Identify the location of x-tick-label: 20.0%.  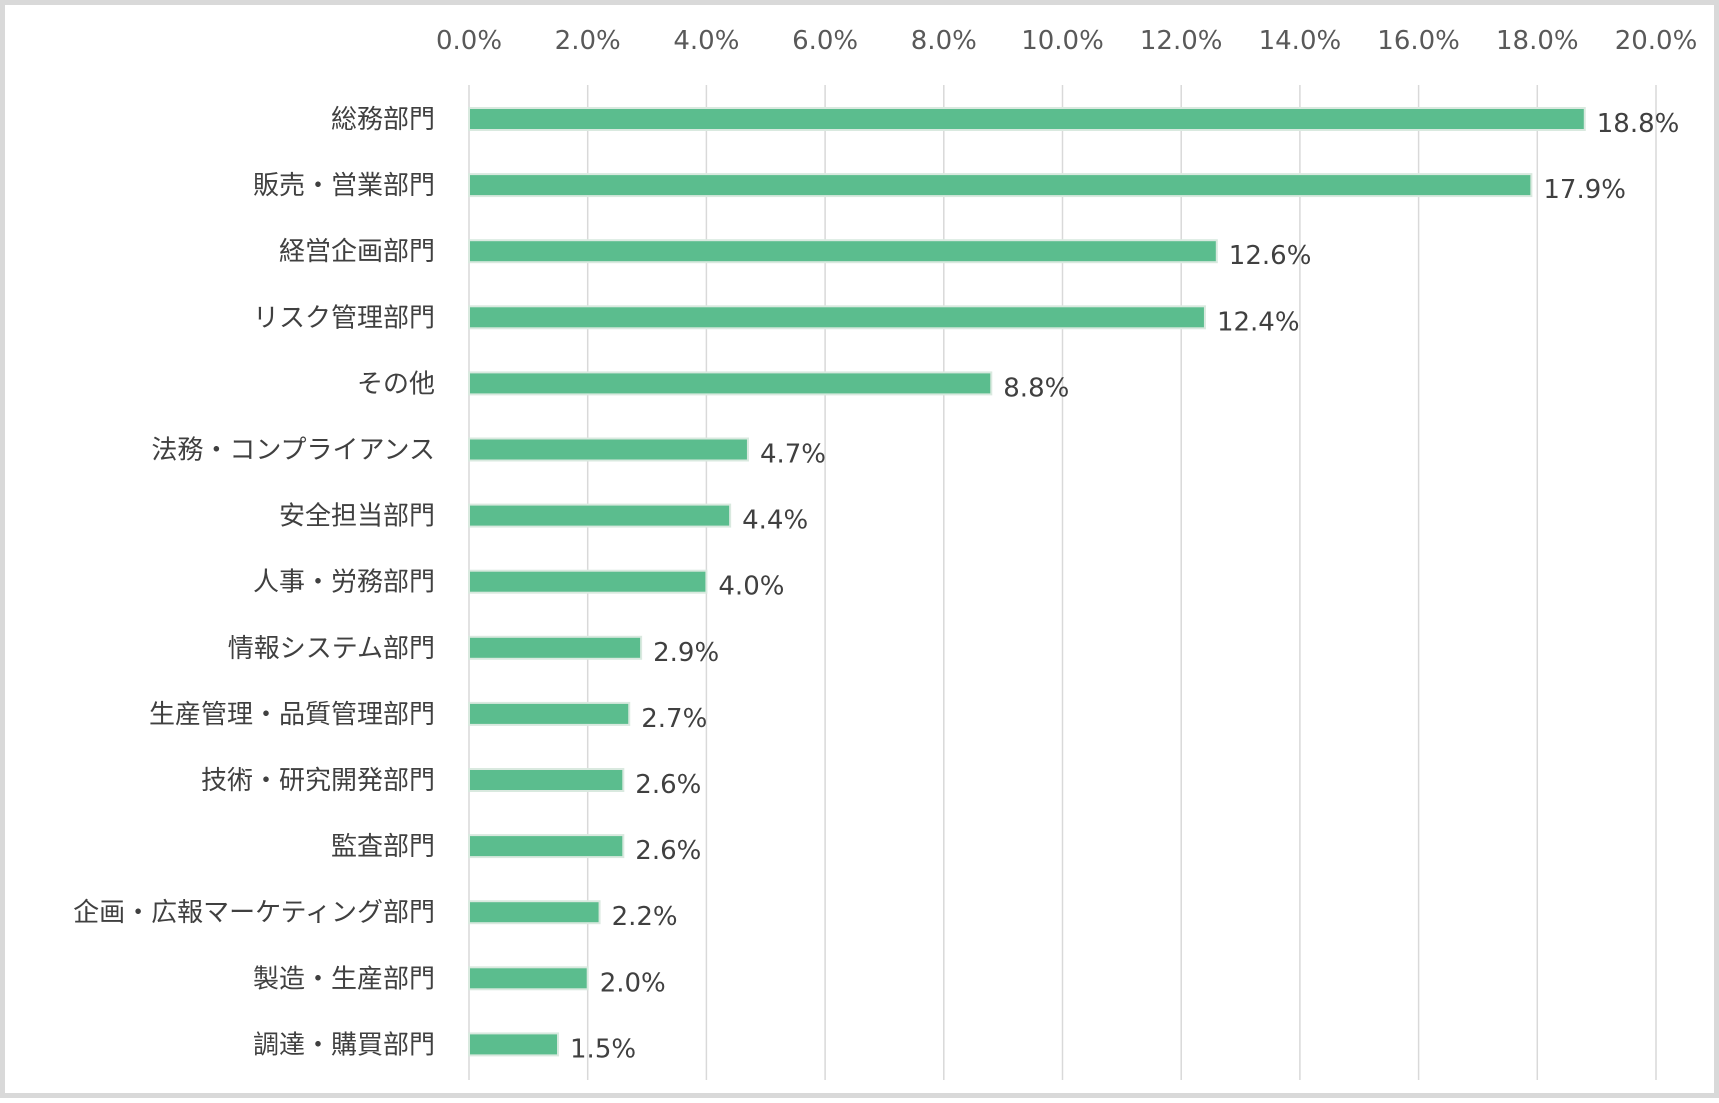
(1656, 41).